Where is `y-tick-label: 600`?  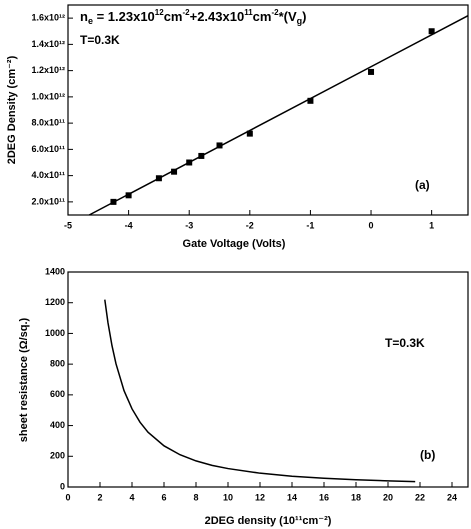
y-tick-label: 600 is located at coordinates (57, 394).